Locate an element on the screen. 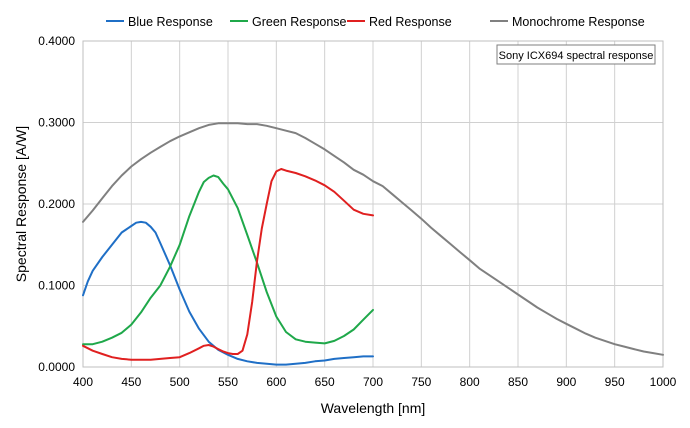 The height and width of the screenshot is (428, 690). annotation-box: Sony ICX694 spectral response is located at coordinates (576, 54).